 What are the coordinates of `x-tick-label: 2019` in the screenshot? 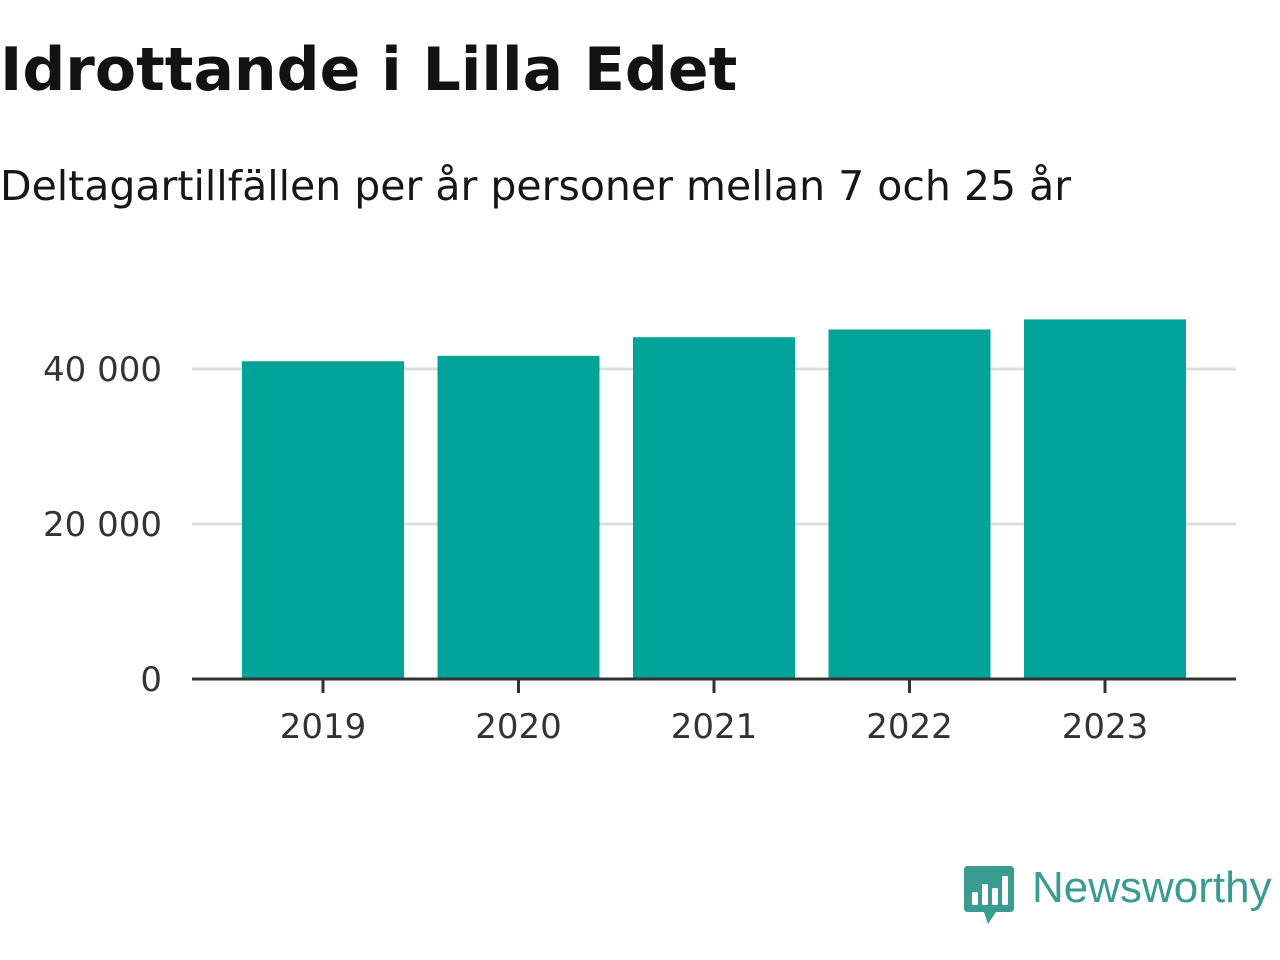 It's located at (323, 727).